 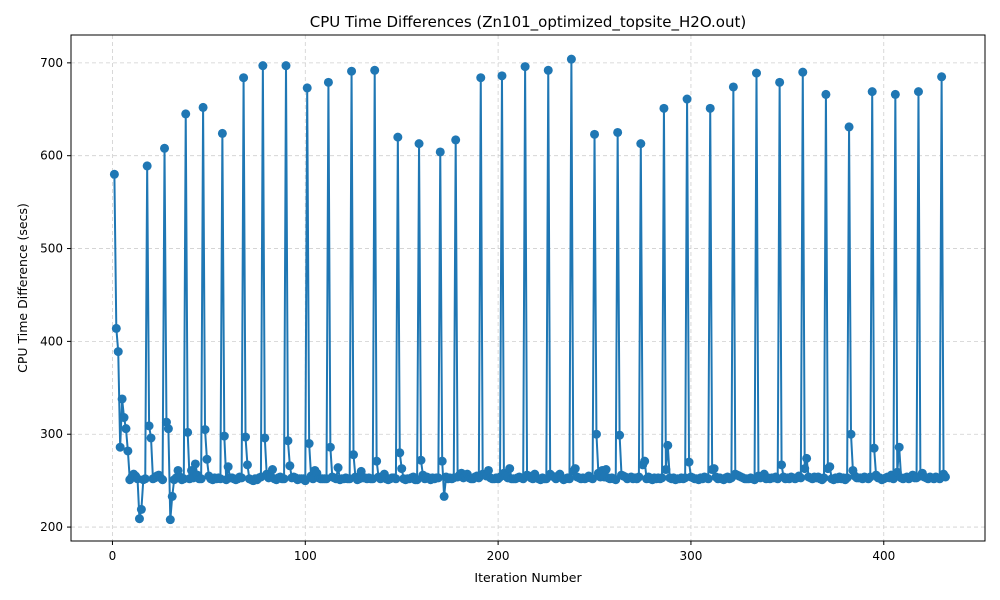 What do you see at coordinates (22, 288) in the screenshot?
I see `y-axis-label: CPU Time Difference (secs)` at bounding box center [22, 288].